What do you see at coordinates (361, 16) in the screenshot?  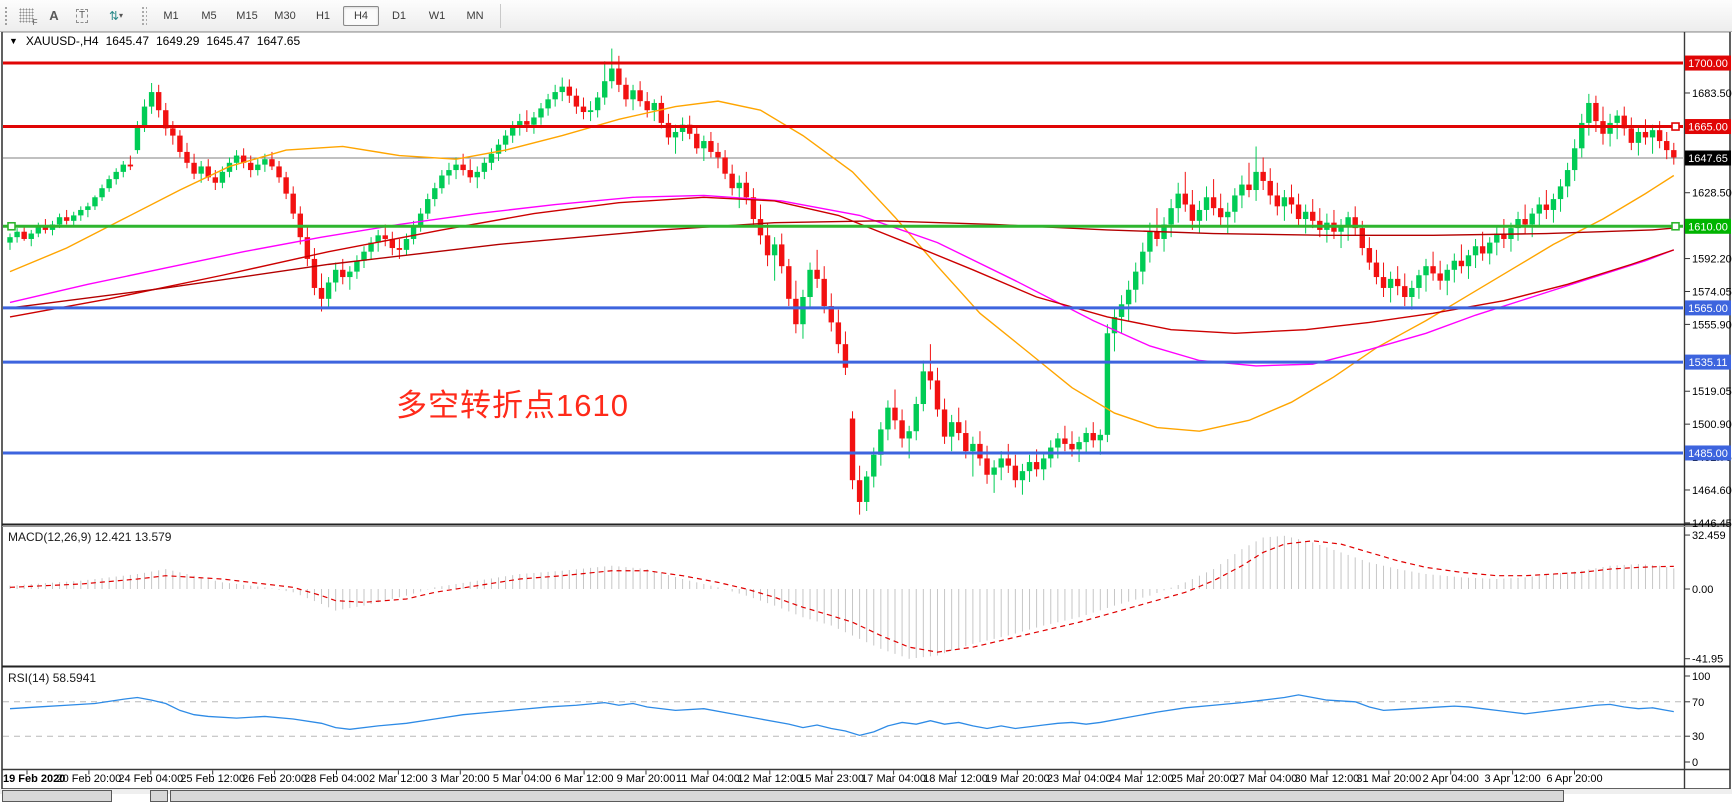 I see `timeframe-button-h4: H4` at bounding box center [361, 16].